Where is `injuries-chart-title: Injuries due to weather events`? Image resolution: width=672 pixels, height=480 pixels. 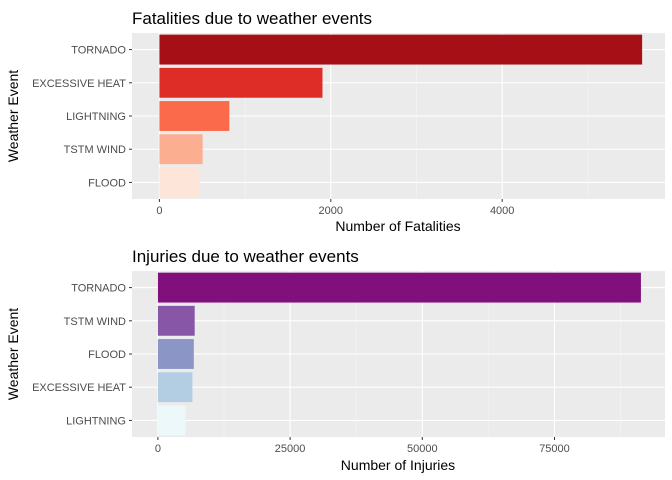
injuries-chart-title: Injuries due to weather events is located at coordinates (245, 256).